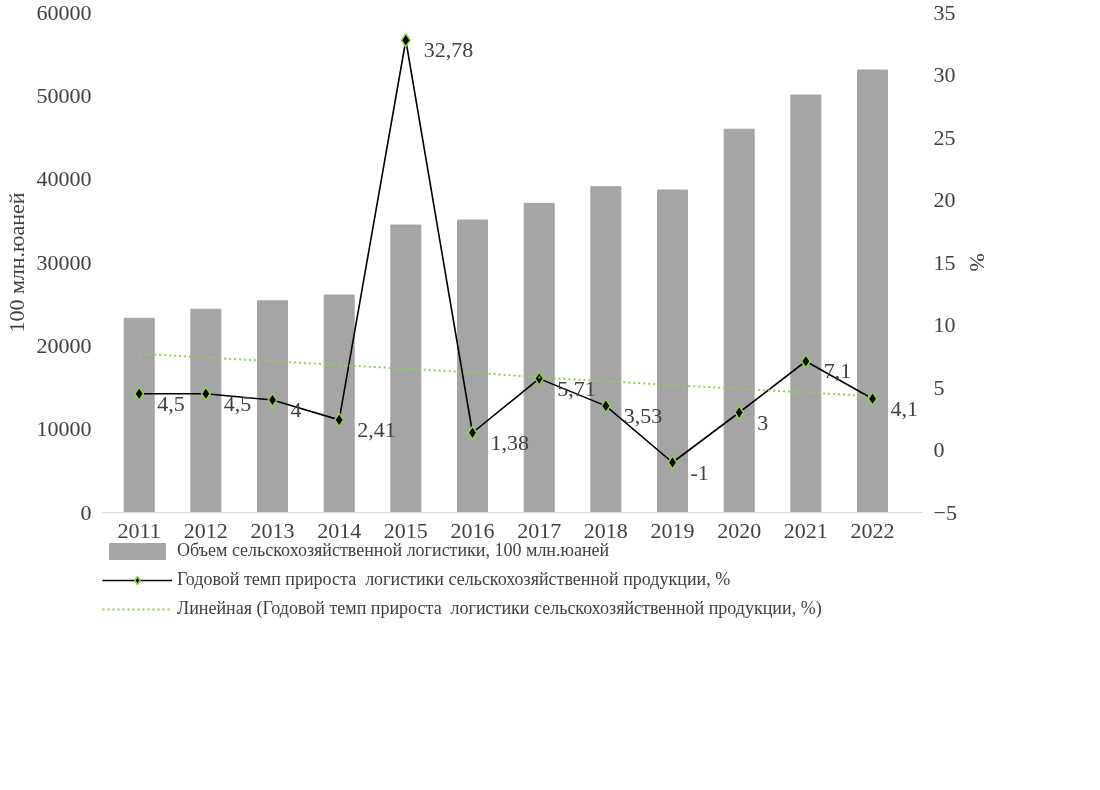 This screenshot has width=1100, height=790. I want to click on data-label: 3,53, so click(643, 415).